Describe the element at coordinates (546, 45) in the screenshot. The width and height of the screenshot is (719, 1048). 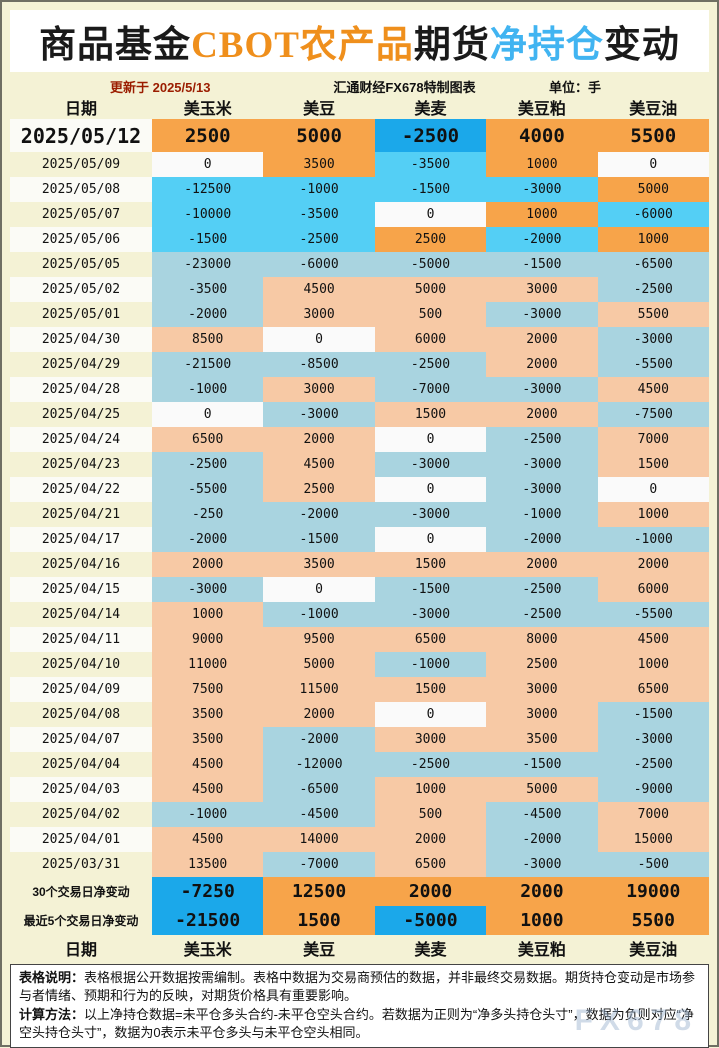
I see `title-segment: 净持仓` at that location.